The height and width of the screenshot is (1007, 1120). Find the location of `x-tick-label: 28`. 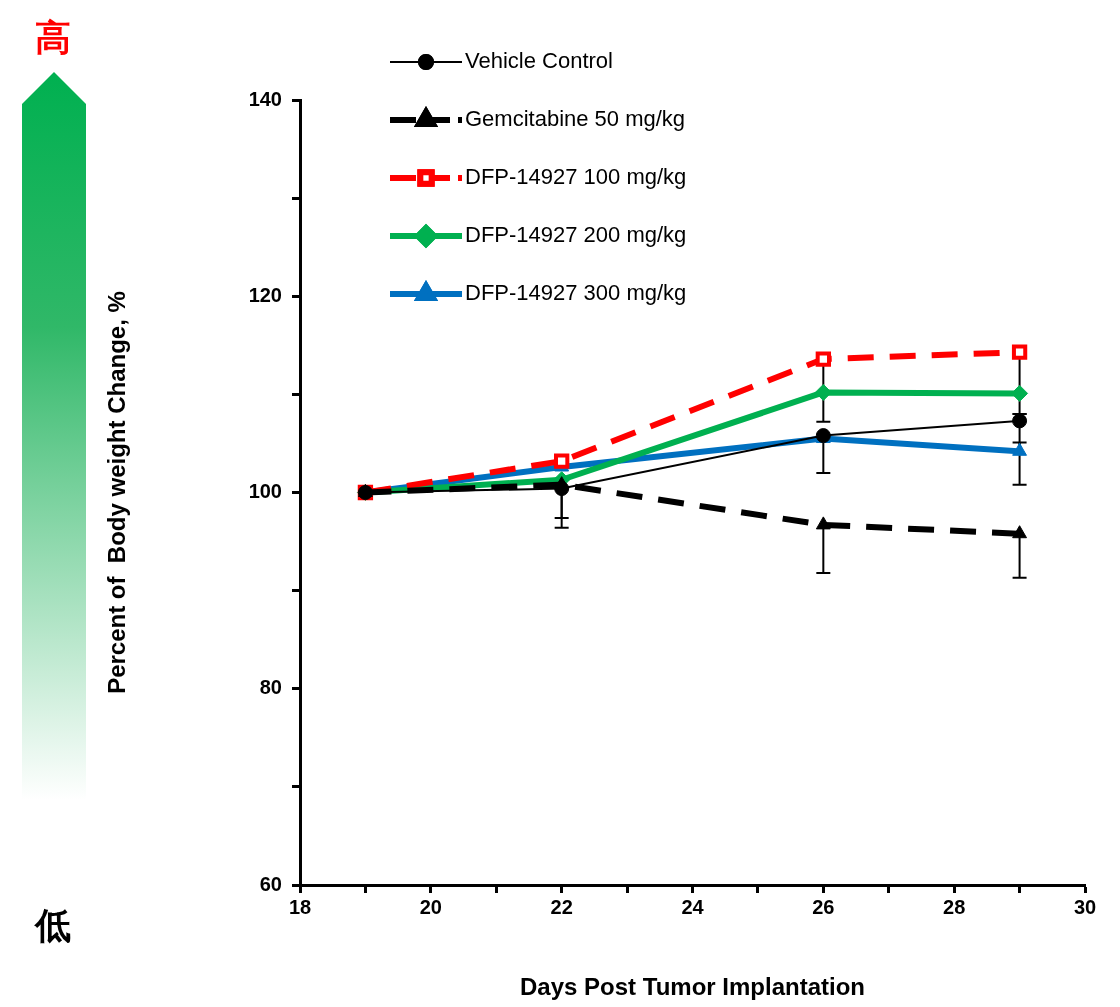

x-tick-label: 28 is located at coordinates (954, 906).